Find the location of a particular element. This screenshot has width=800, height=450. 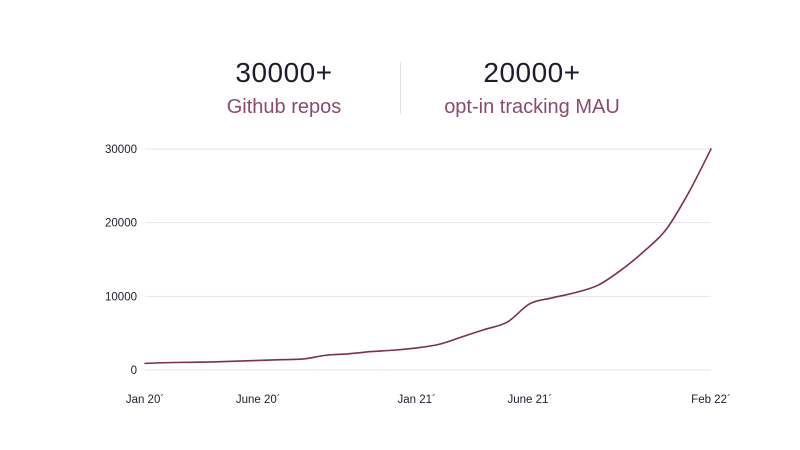

stat-label: Github repos is located at coordinates (284, 107).